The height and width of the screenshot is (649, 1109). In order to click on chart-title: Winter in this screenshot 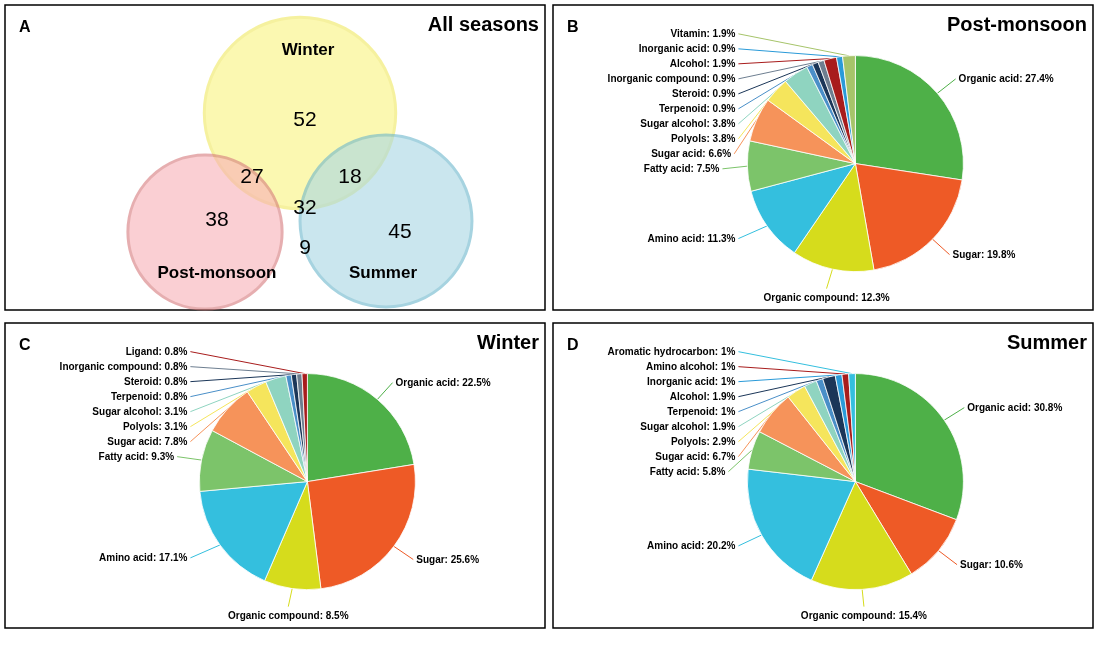, I will do `click(508, 342)`.